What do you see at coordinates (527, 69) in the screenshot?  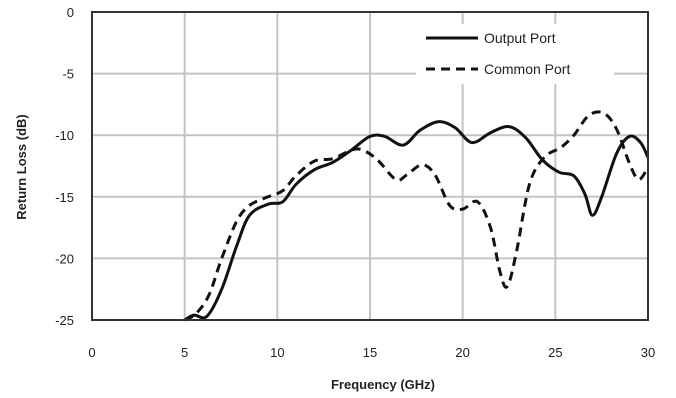 I see `legend-label-common-port: Common Port` at bounding box center [527, 69].